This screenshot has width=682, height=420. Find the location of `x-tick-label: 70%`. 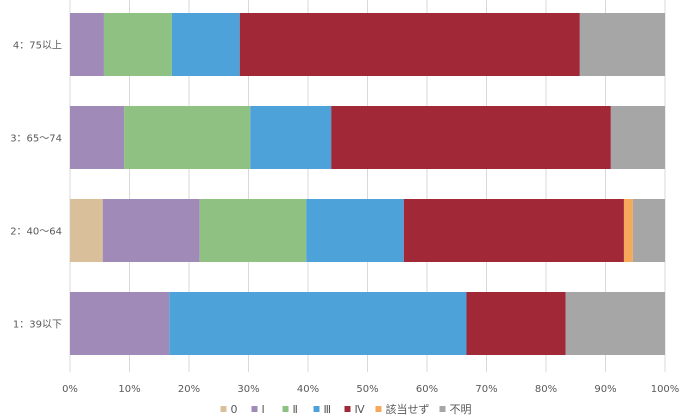

x-tick-label: 70% is located at coordinates (486, 389).